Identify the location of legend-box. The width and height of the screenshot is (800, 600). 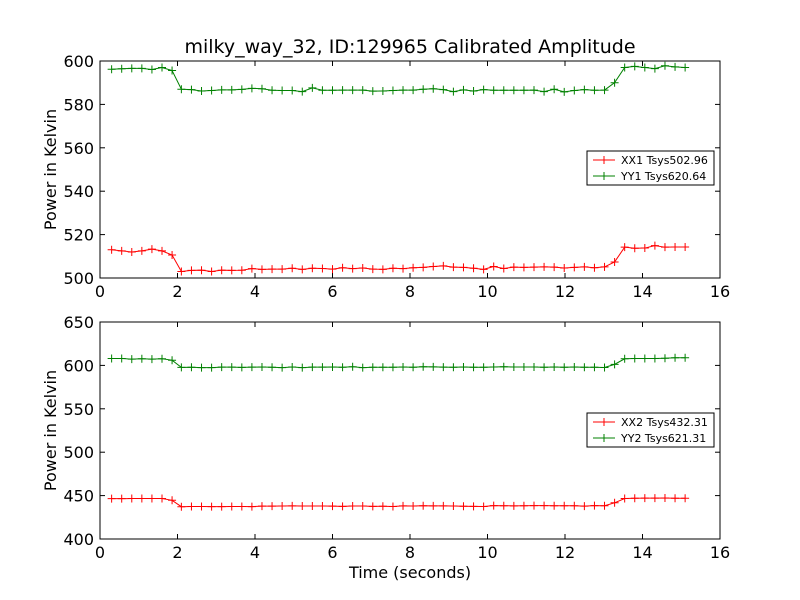
(650, 430).